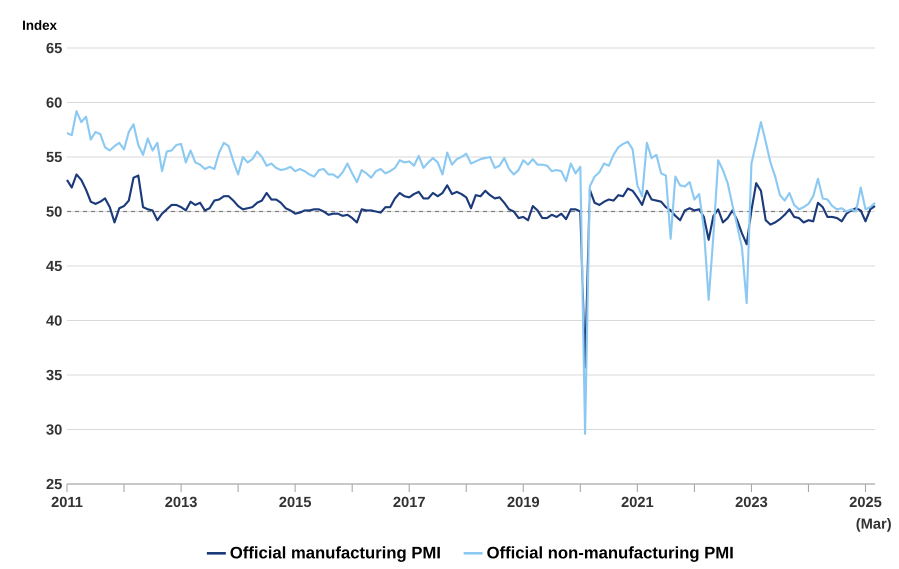  I want to click on y-tick-label: 65, so click(54, 48).